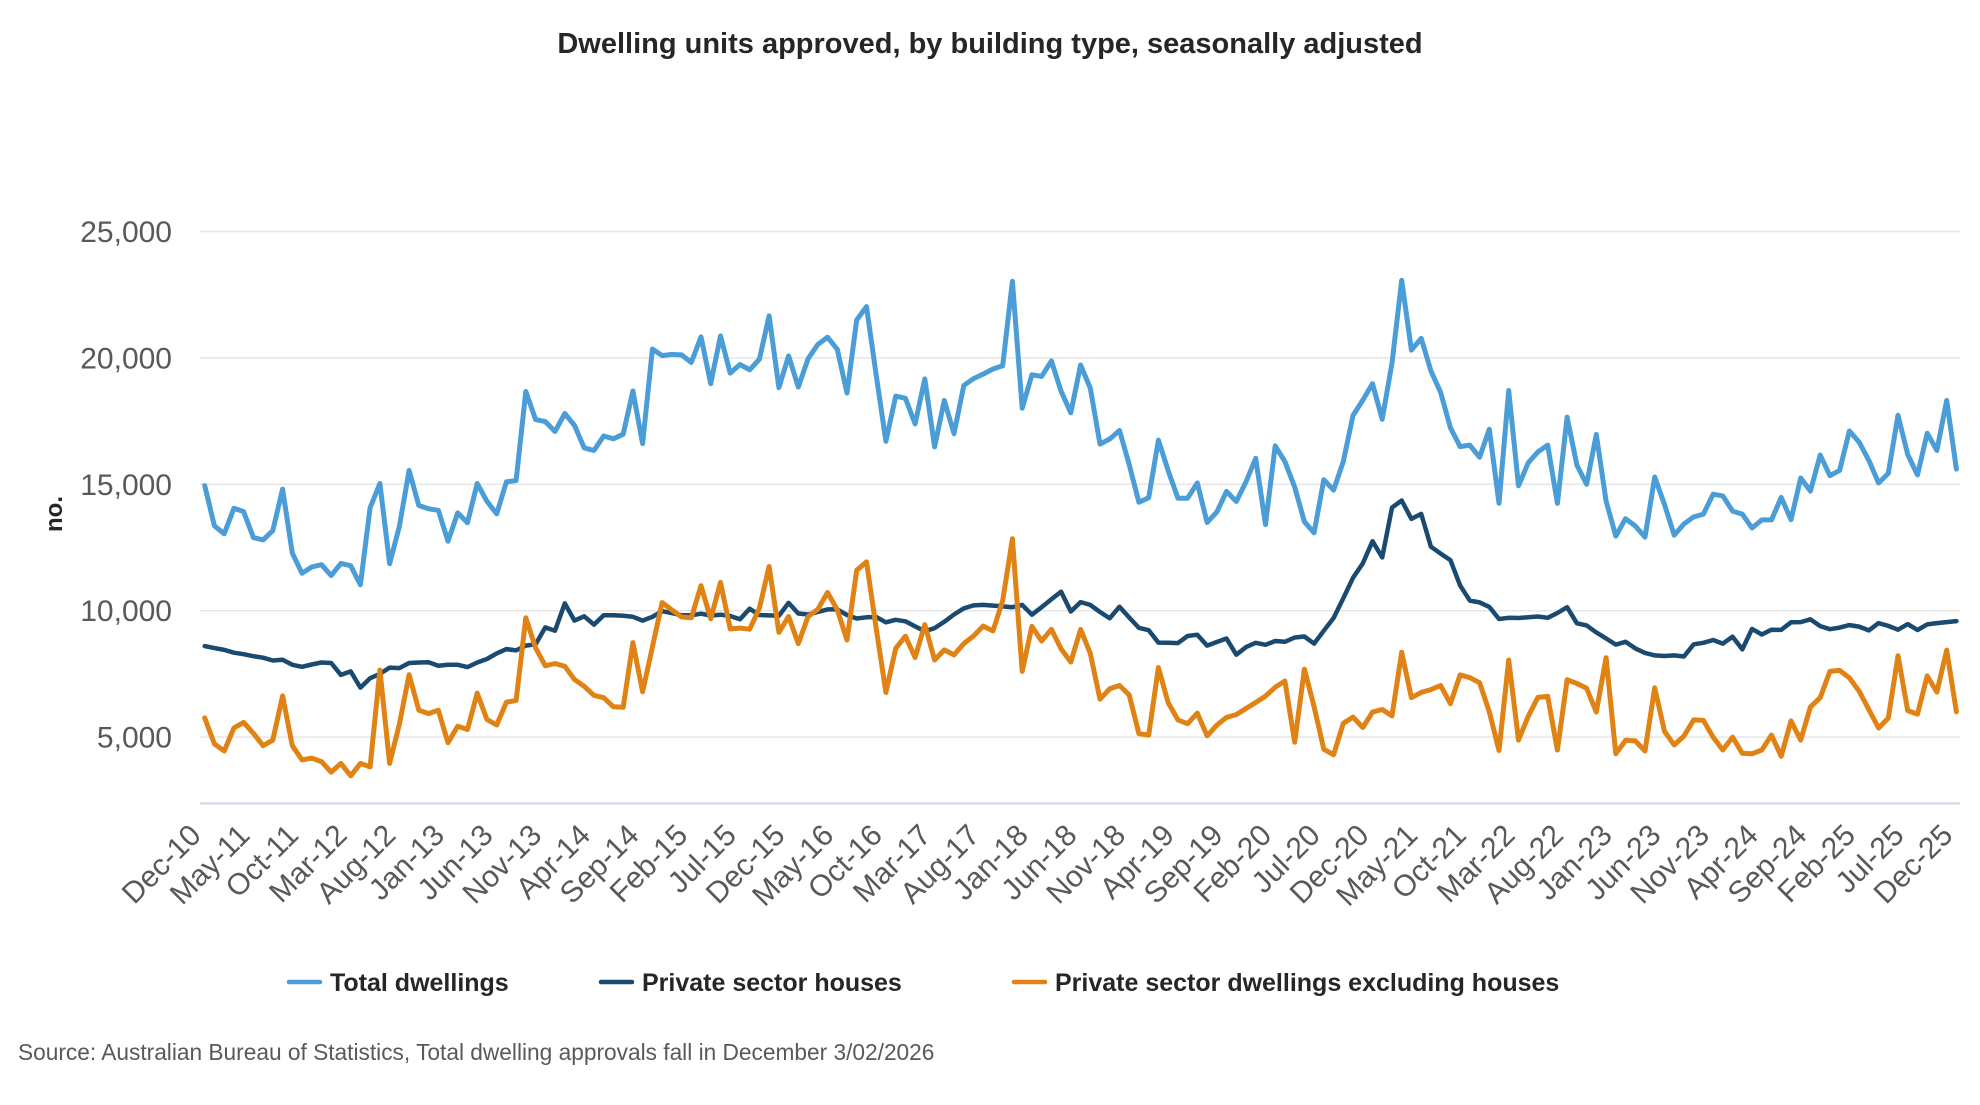 The height and width of the screenshot is (1105, 1980). Describe the element at coordinates (126, 485) in the screenshot. I see `svg-text: 15,000` at that location.